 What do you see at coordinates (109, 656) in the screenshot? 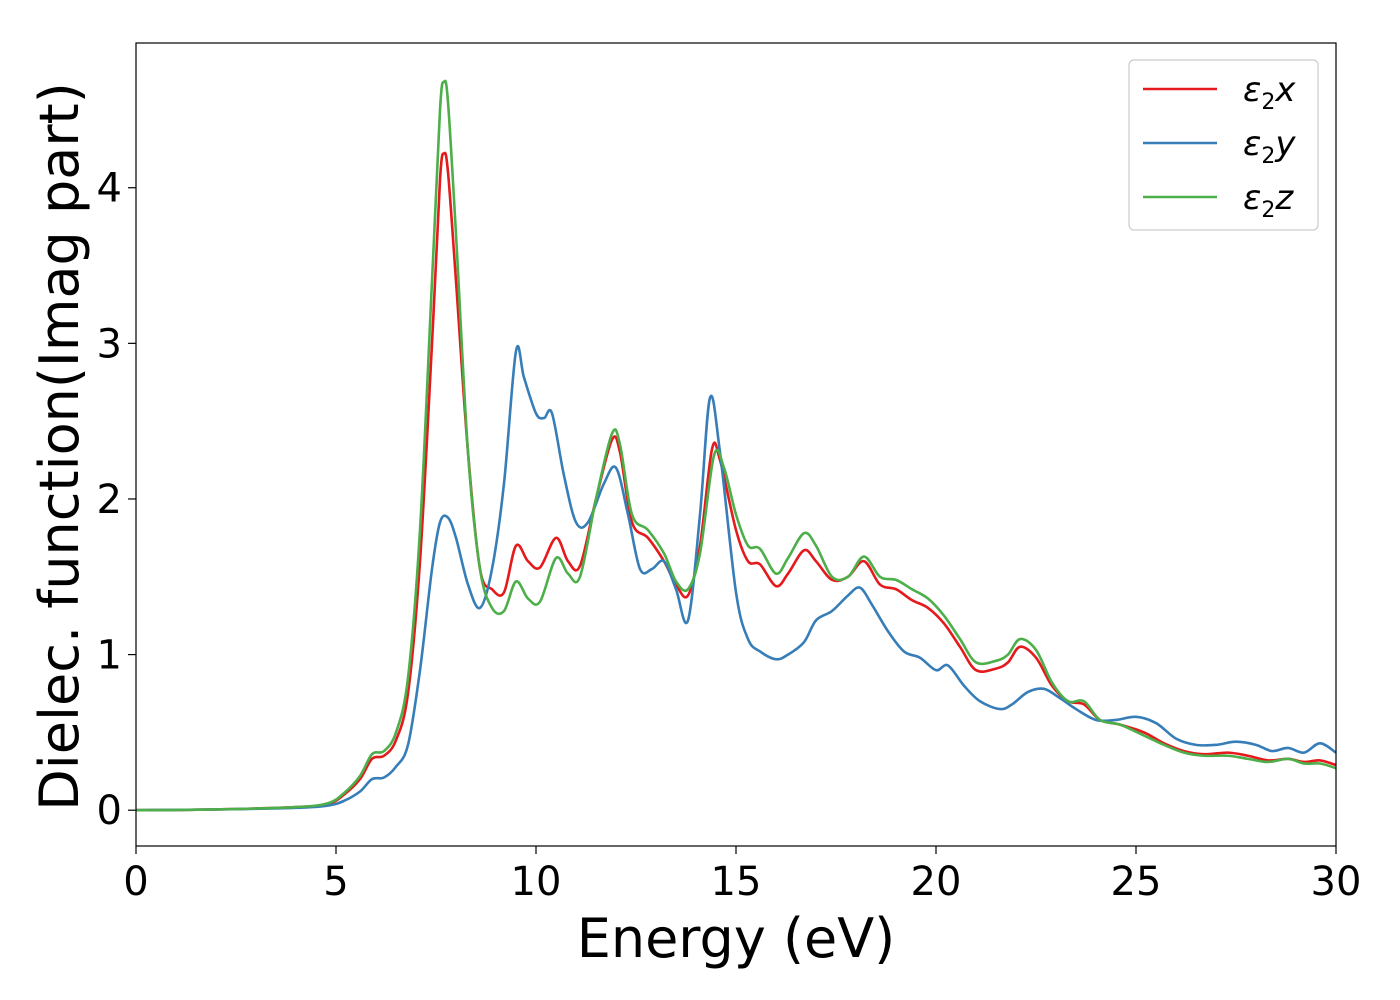
I see `y-tick-label: 1` at bounding box center [109, 656].